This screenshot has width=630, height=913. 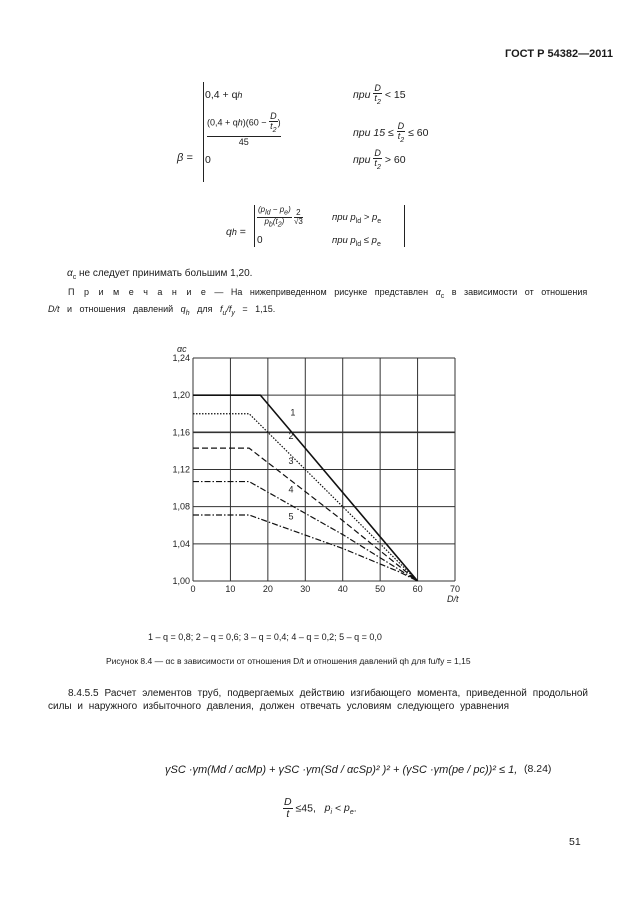 What do you see at coordinates (181, 507) in the screenshot?
I see `y-tick-label: 1,08` at bounding box center [181, 507].